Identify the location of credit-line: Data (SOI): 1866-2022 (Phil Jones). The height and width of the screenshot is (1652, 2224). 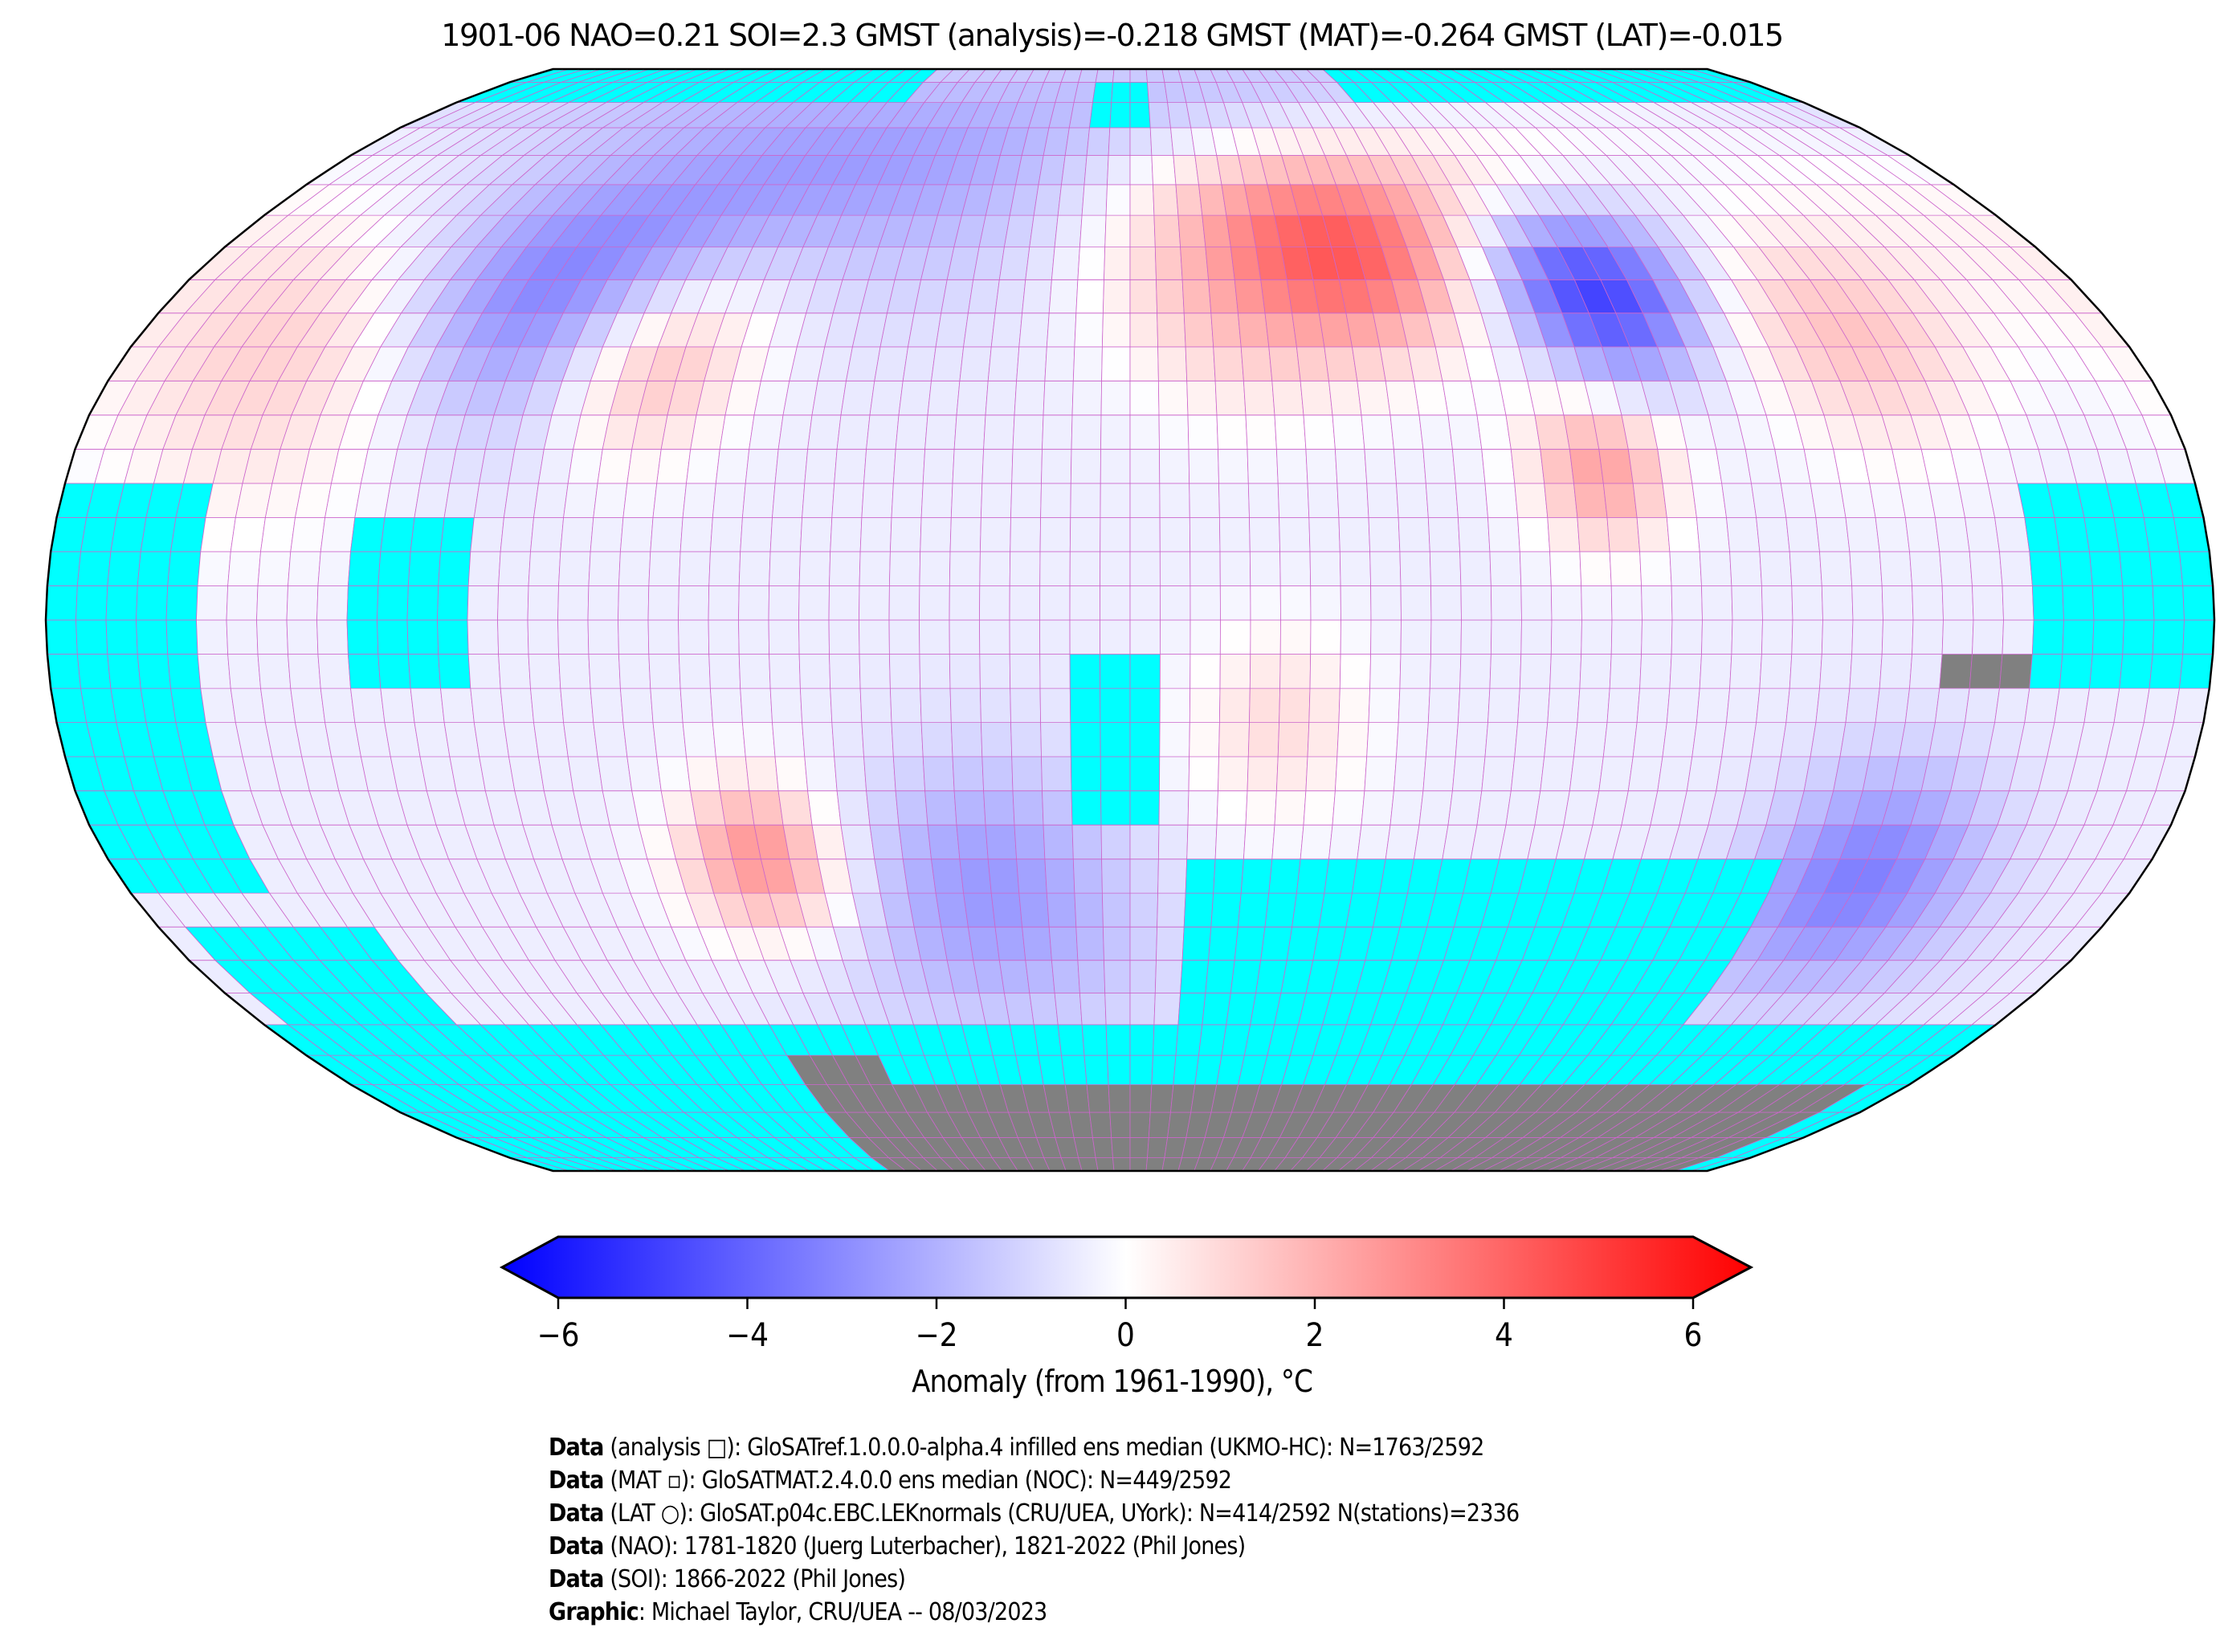
(1034, 1579).